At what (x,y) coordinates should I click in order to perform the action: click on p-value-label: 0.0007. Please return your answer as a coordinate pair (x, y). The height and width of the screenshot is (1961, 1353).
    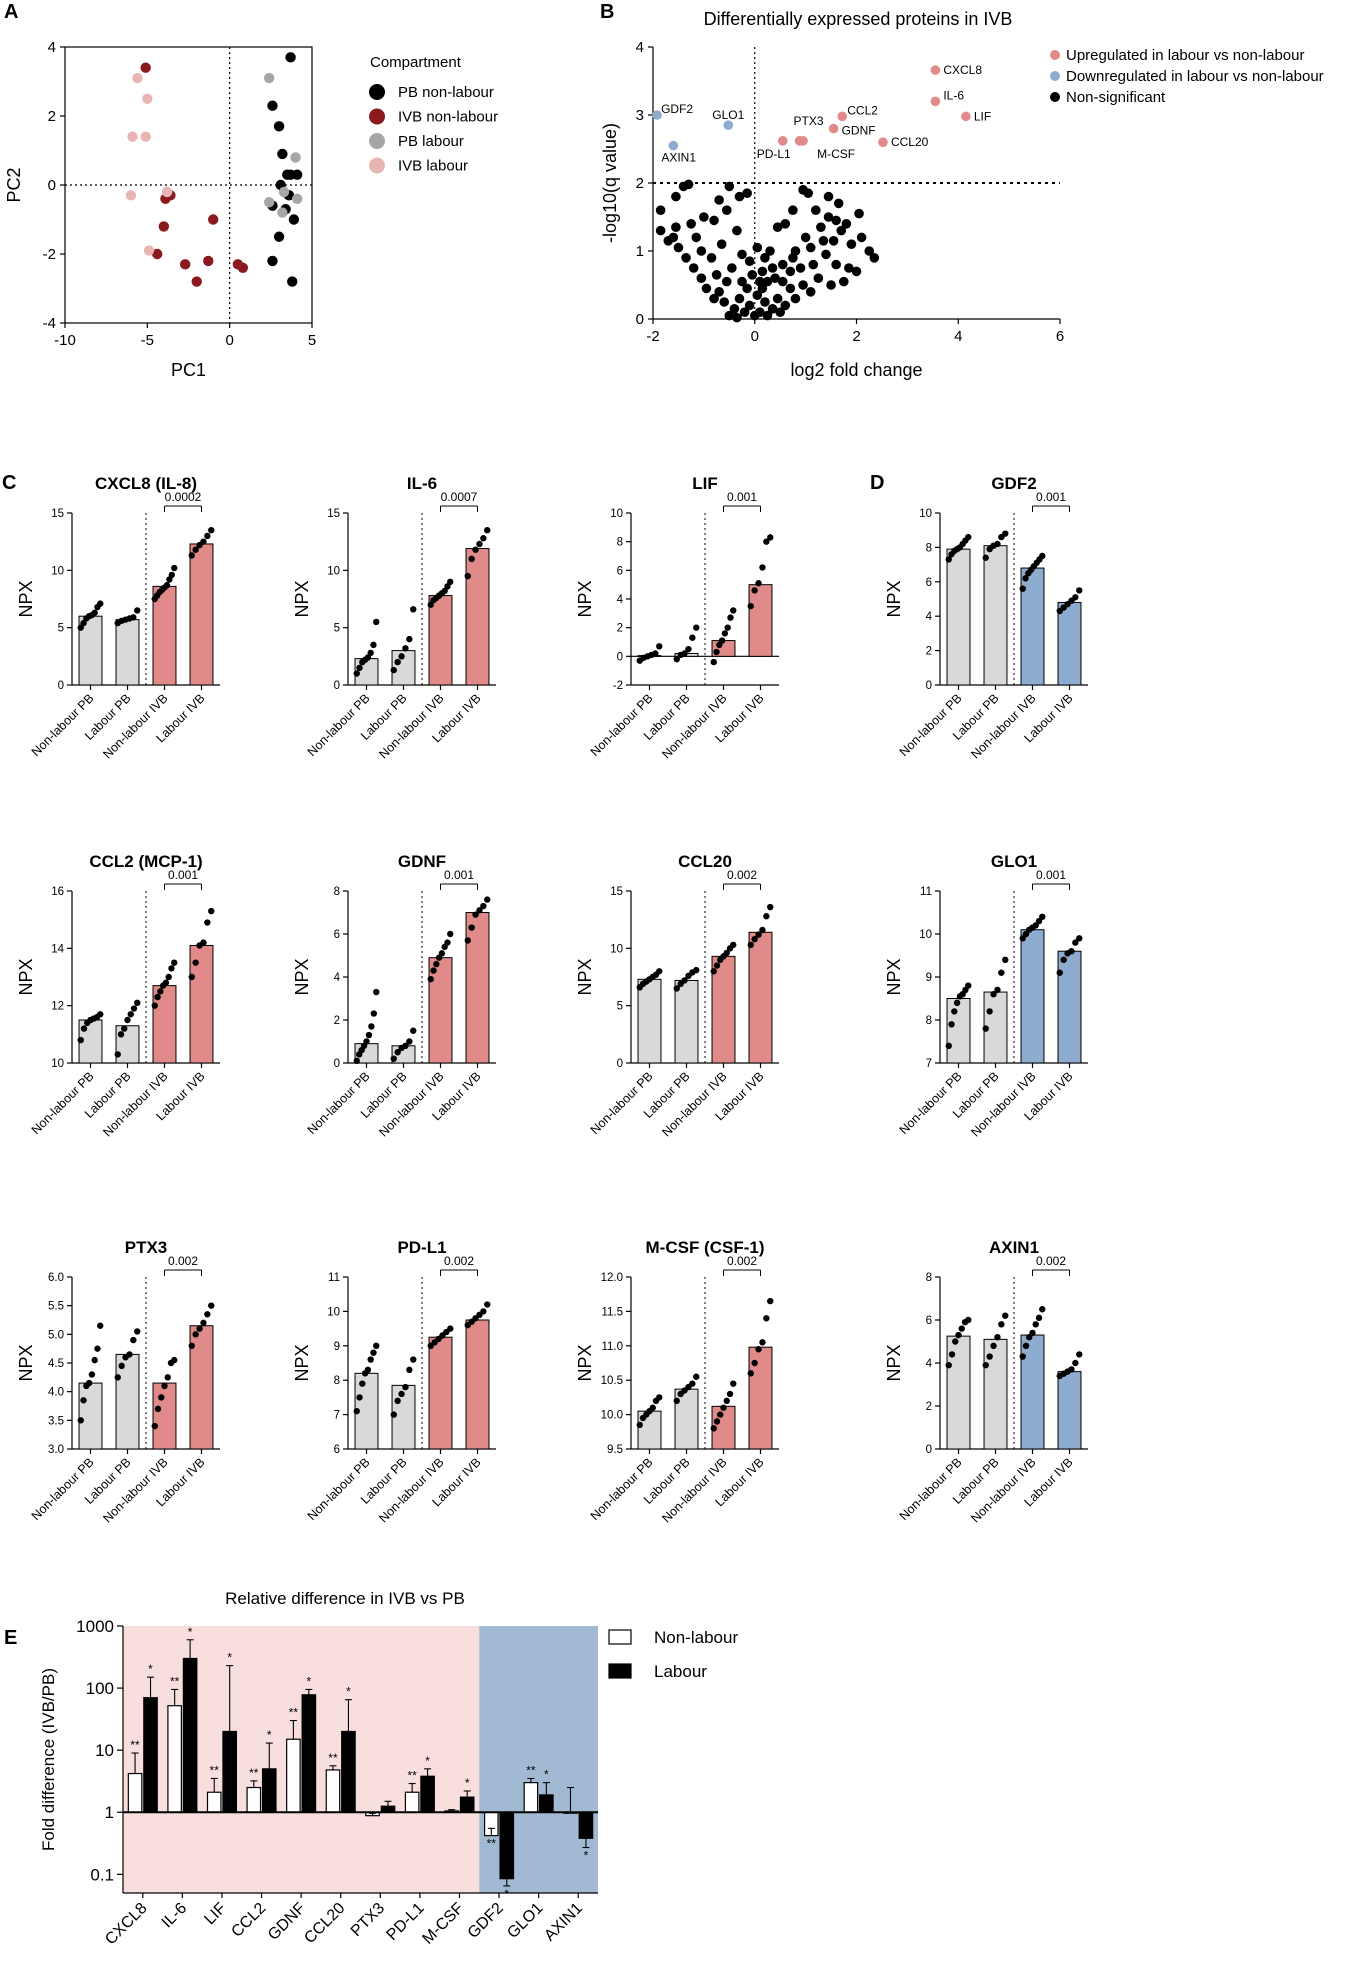
    Looking at the image, I should click on (459, 497).